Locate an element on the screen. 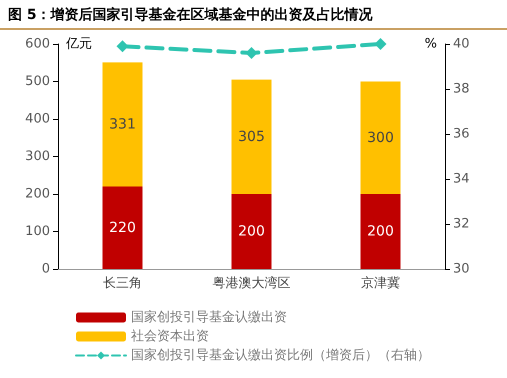  y2-tick-label: 38 is located at coordinates (461, 89).